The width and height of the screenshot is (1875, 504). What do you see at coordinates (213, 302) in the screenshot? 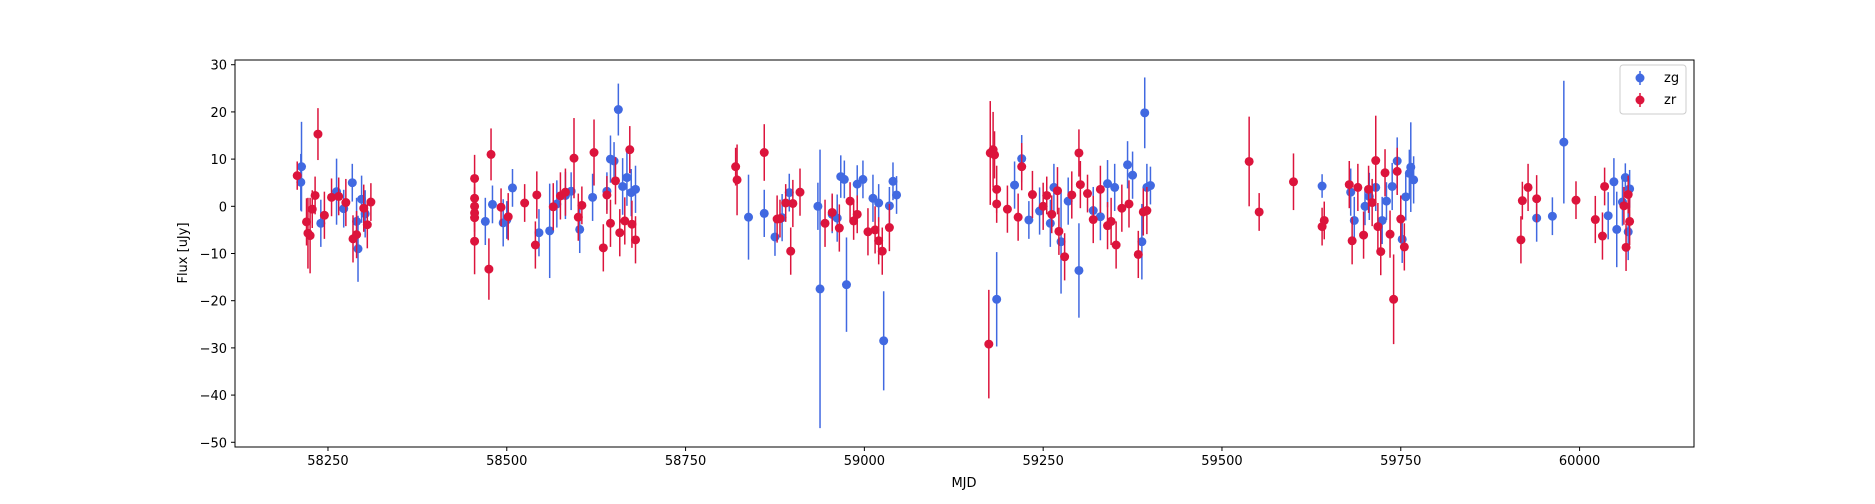
I see `y-tick-label: −20` at bounding box center [213, 302].